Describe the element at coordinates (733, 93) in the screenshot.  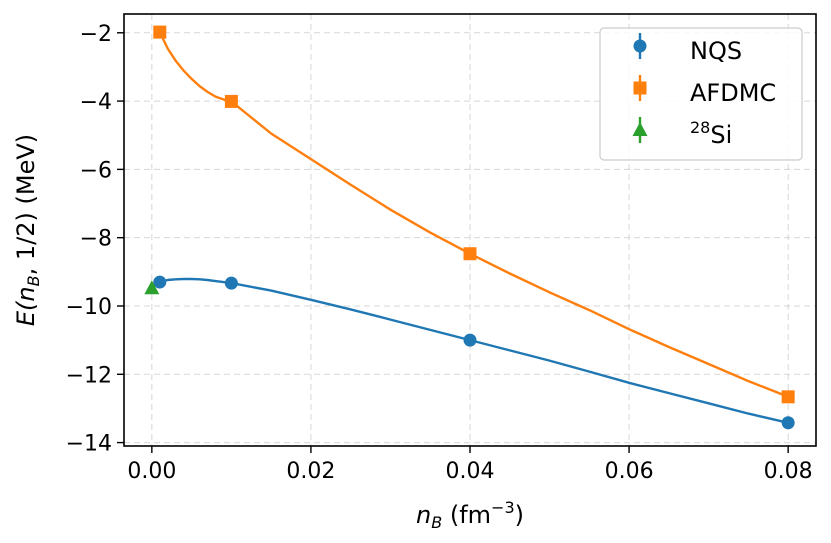
I see `legend-label-afdmc: AFDMC` at that location.